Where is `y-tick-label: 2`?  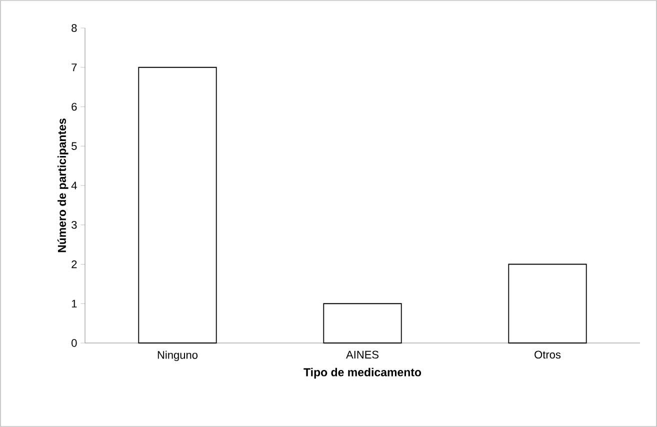
y-tick-label: 2 is located at coordinates (74, 264).